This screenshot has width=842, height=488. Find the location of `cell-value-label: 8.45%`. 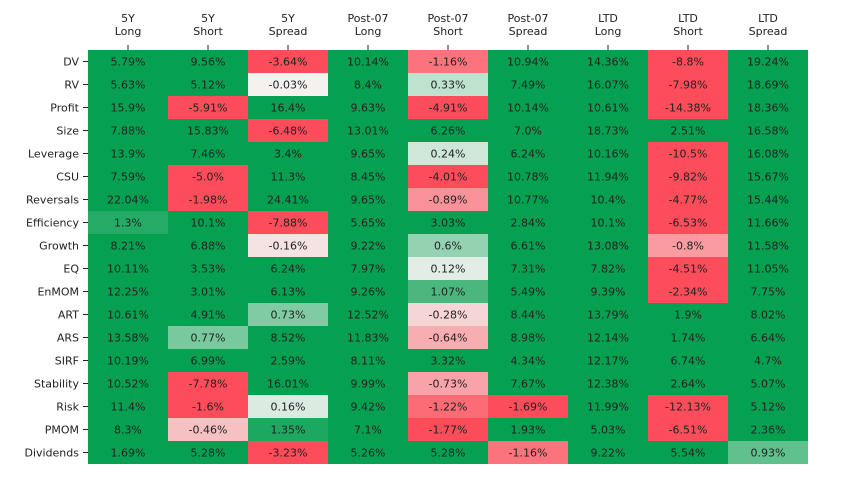

cell-value-label: 8.45% is located at coordinates (368, 177).